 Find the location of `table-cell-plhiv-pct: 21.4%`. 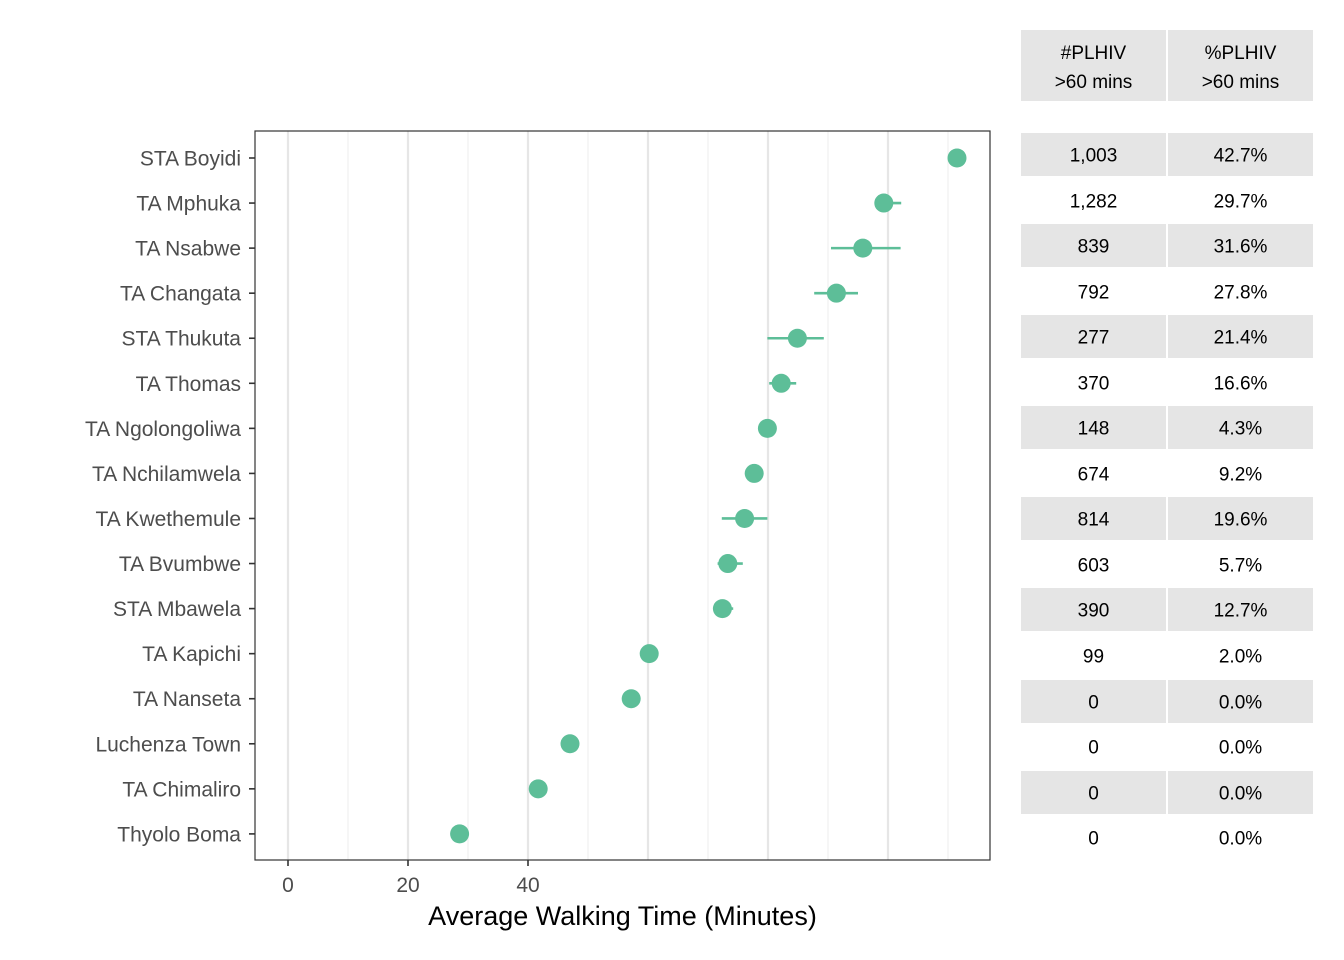

table-cell-plhiv-pct: 21.4% is located at coordinates (1241, 338).